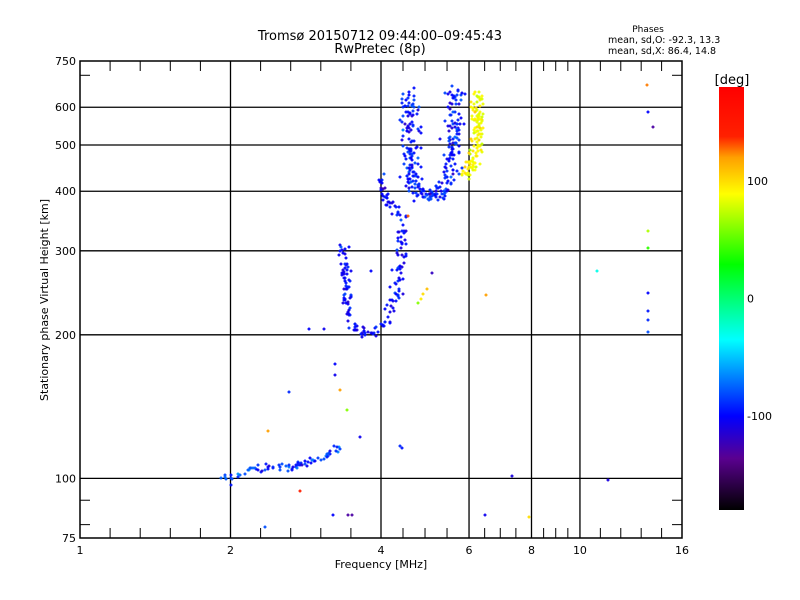  I want to click on colorbar-tick-label: 100, so click(757, 181).